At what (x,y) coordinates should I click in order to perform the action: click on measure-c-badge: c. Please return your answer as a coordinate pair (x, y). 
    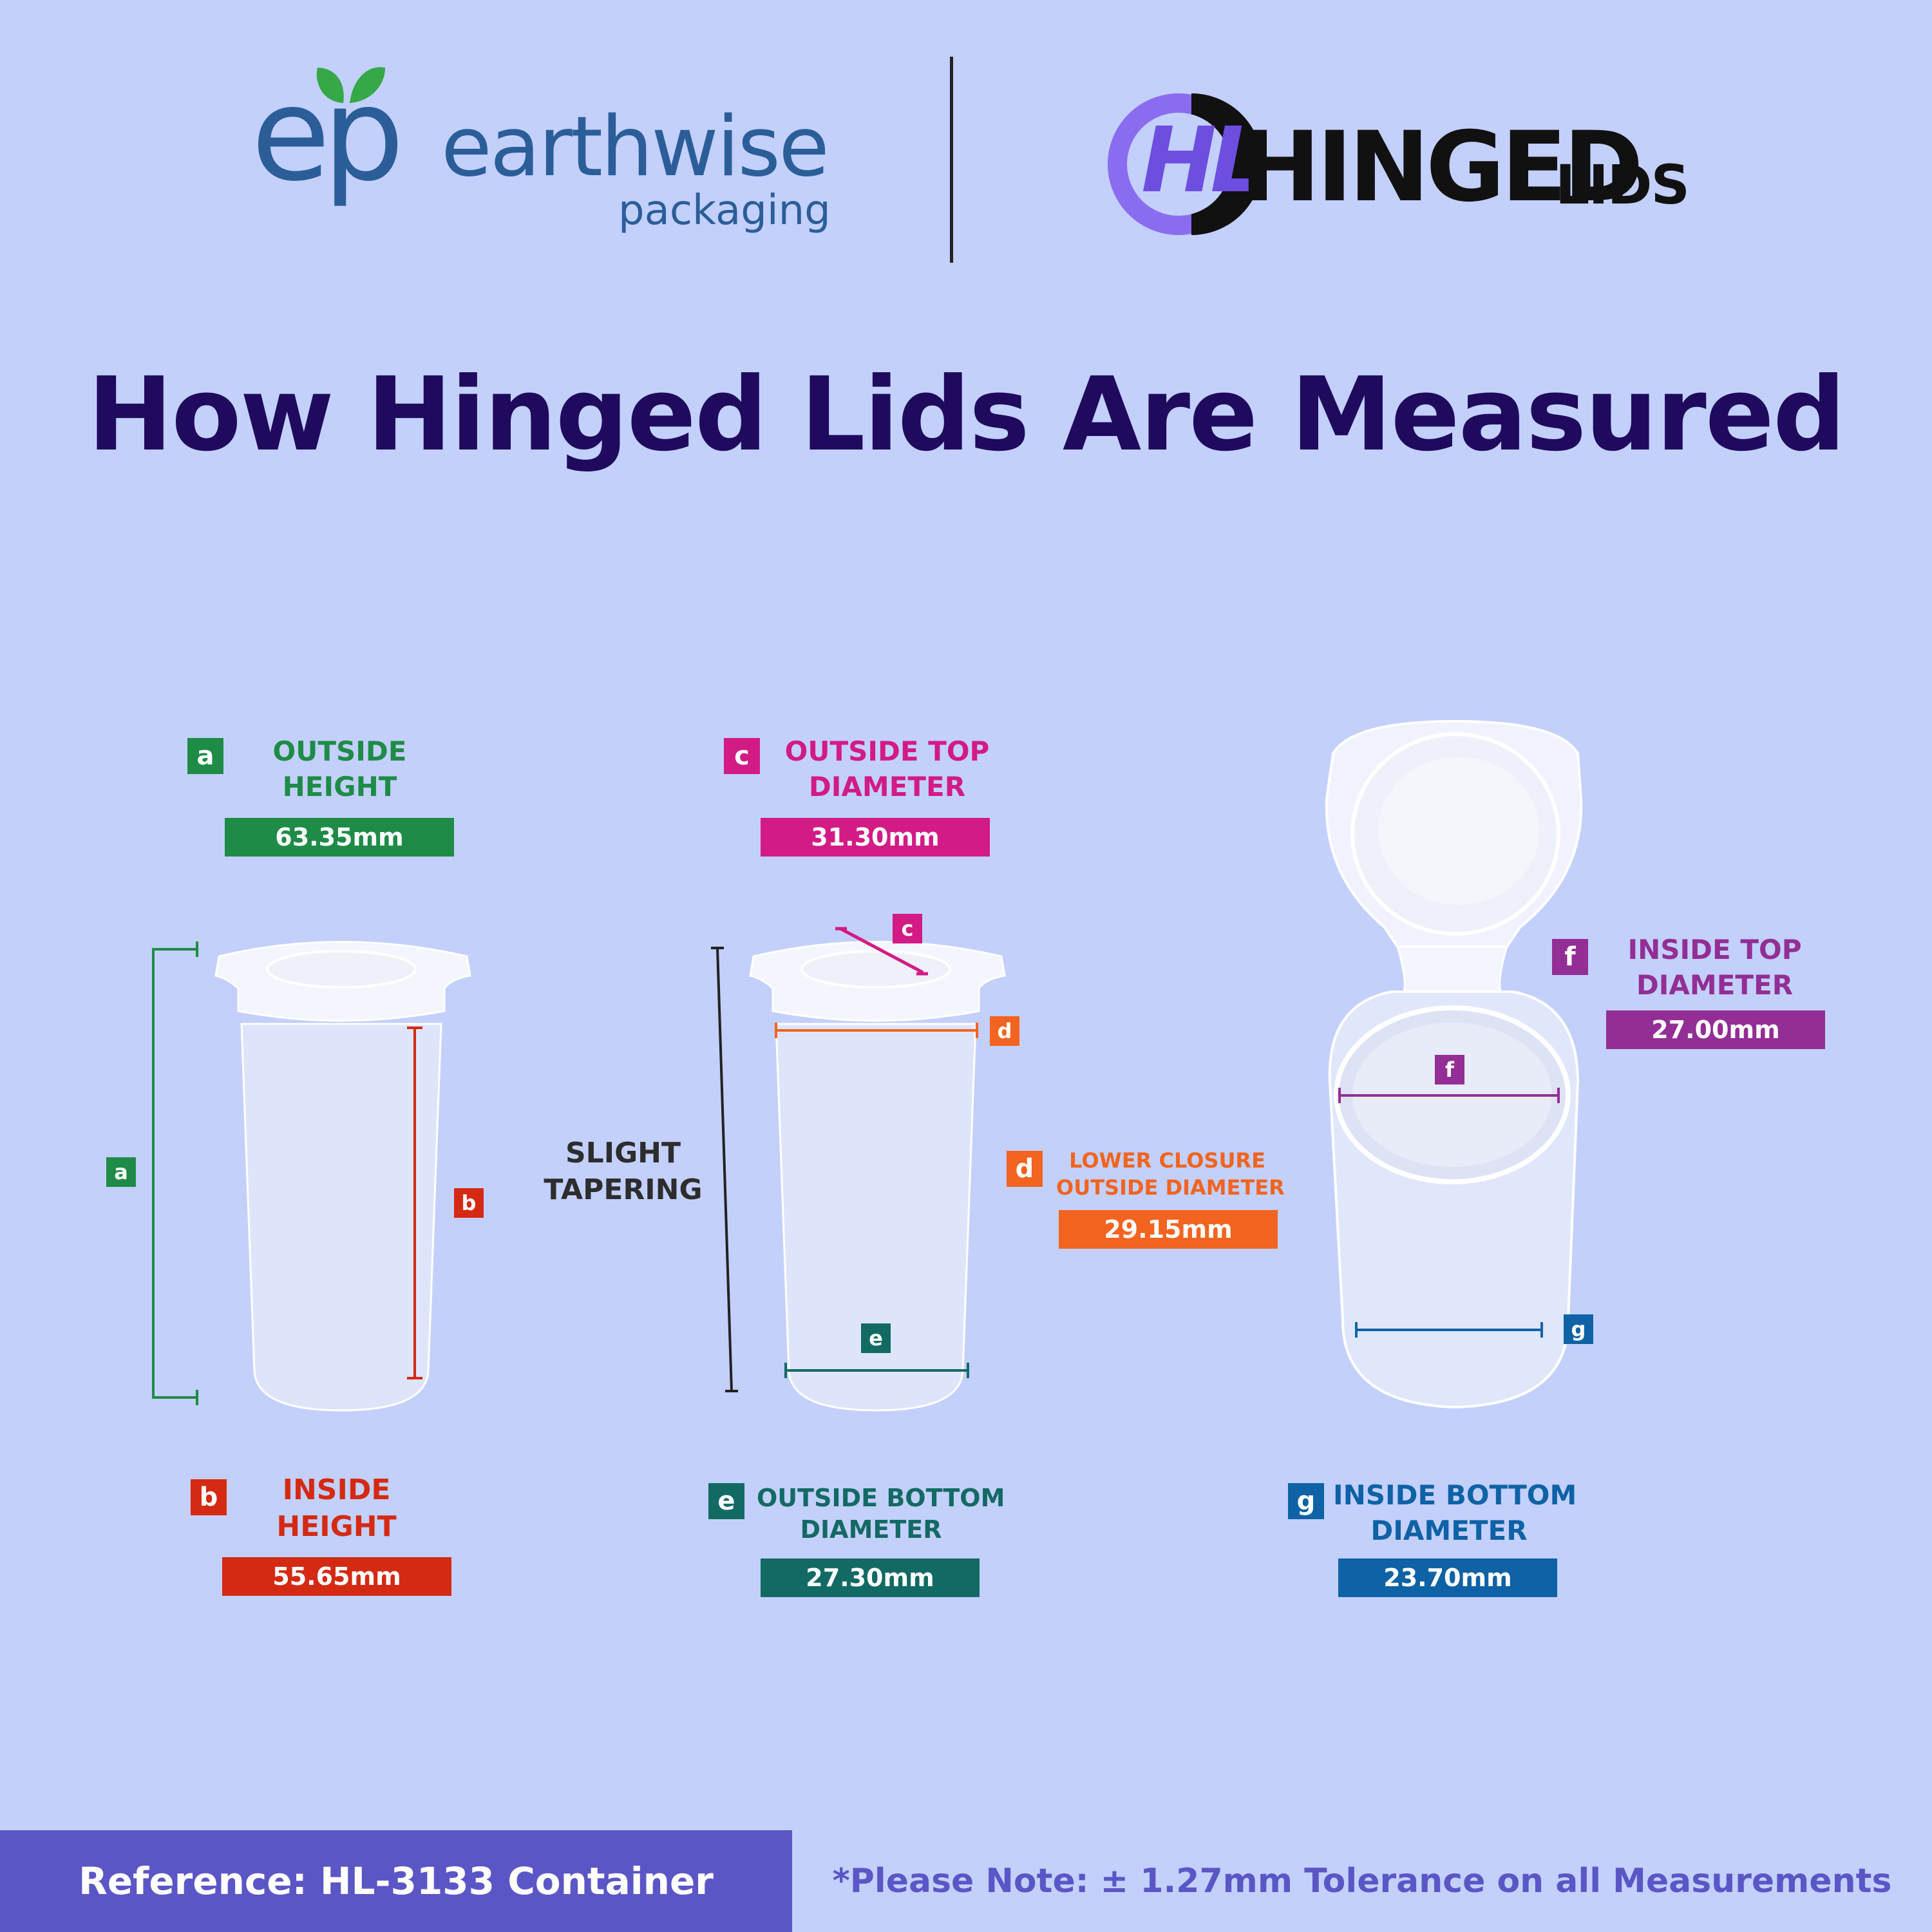
    Looking at the image, I should click on (742, 756).